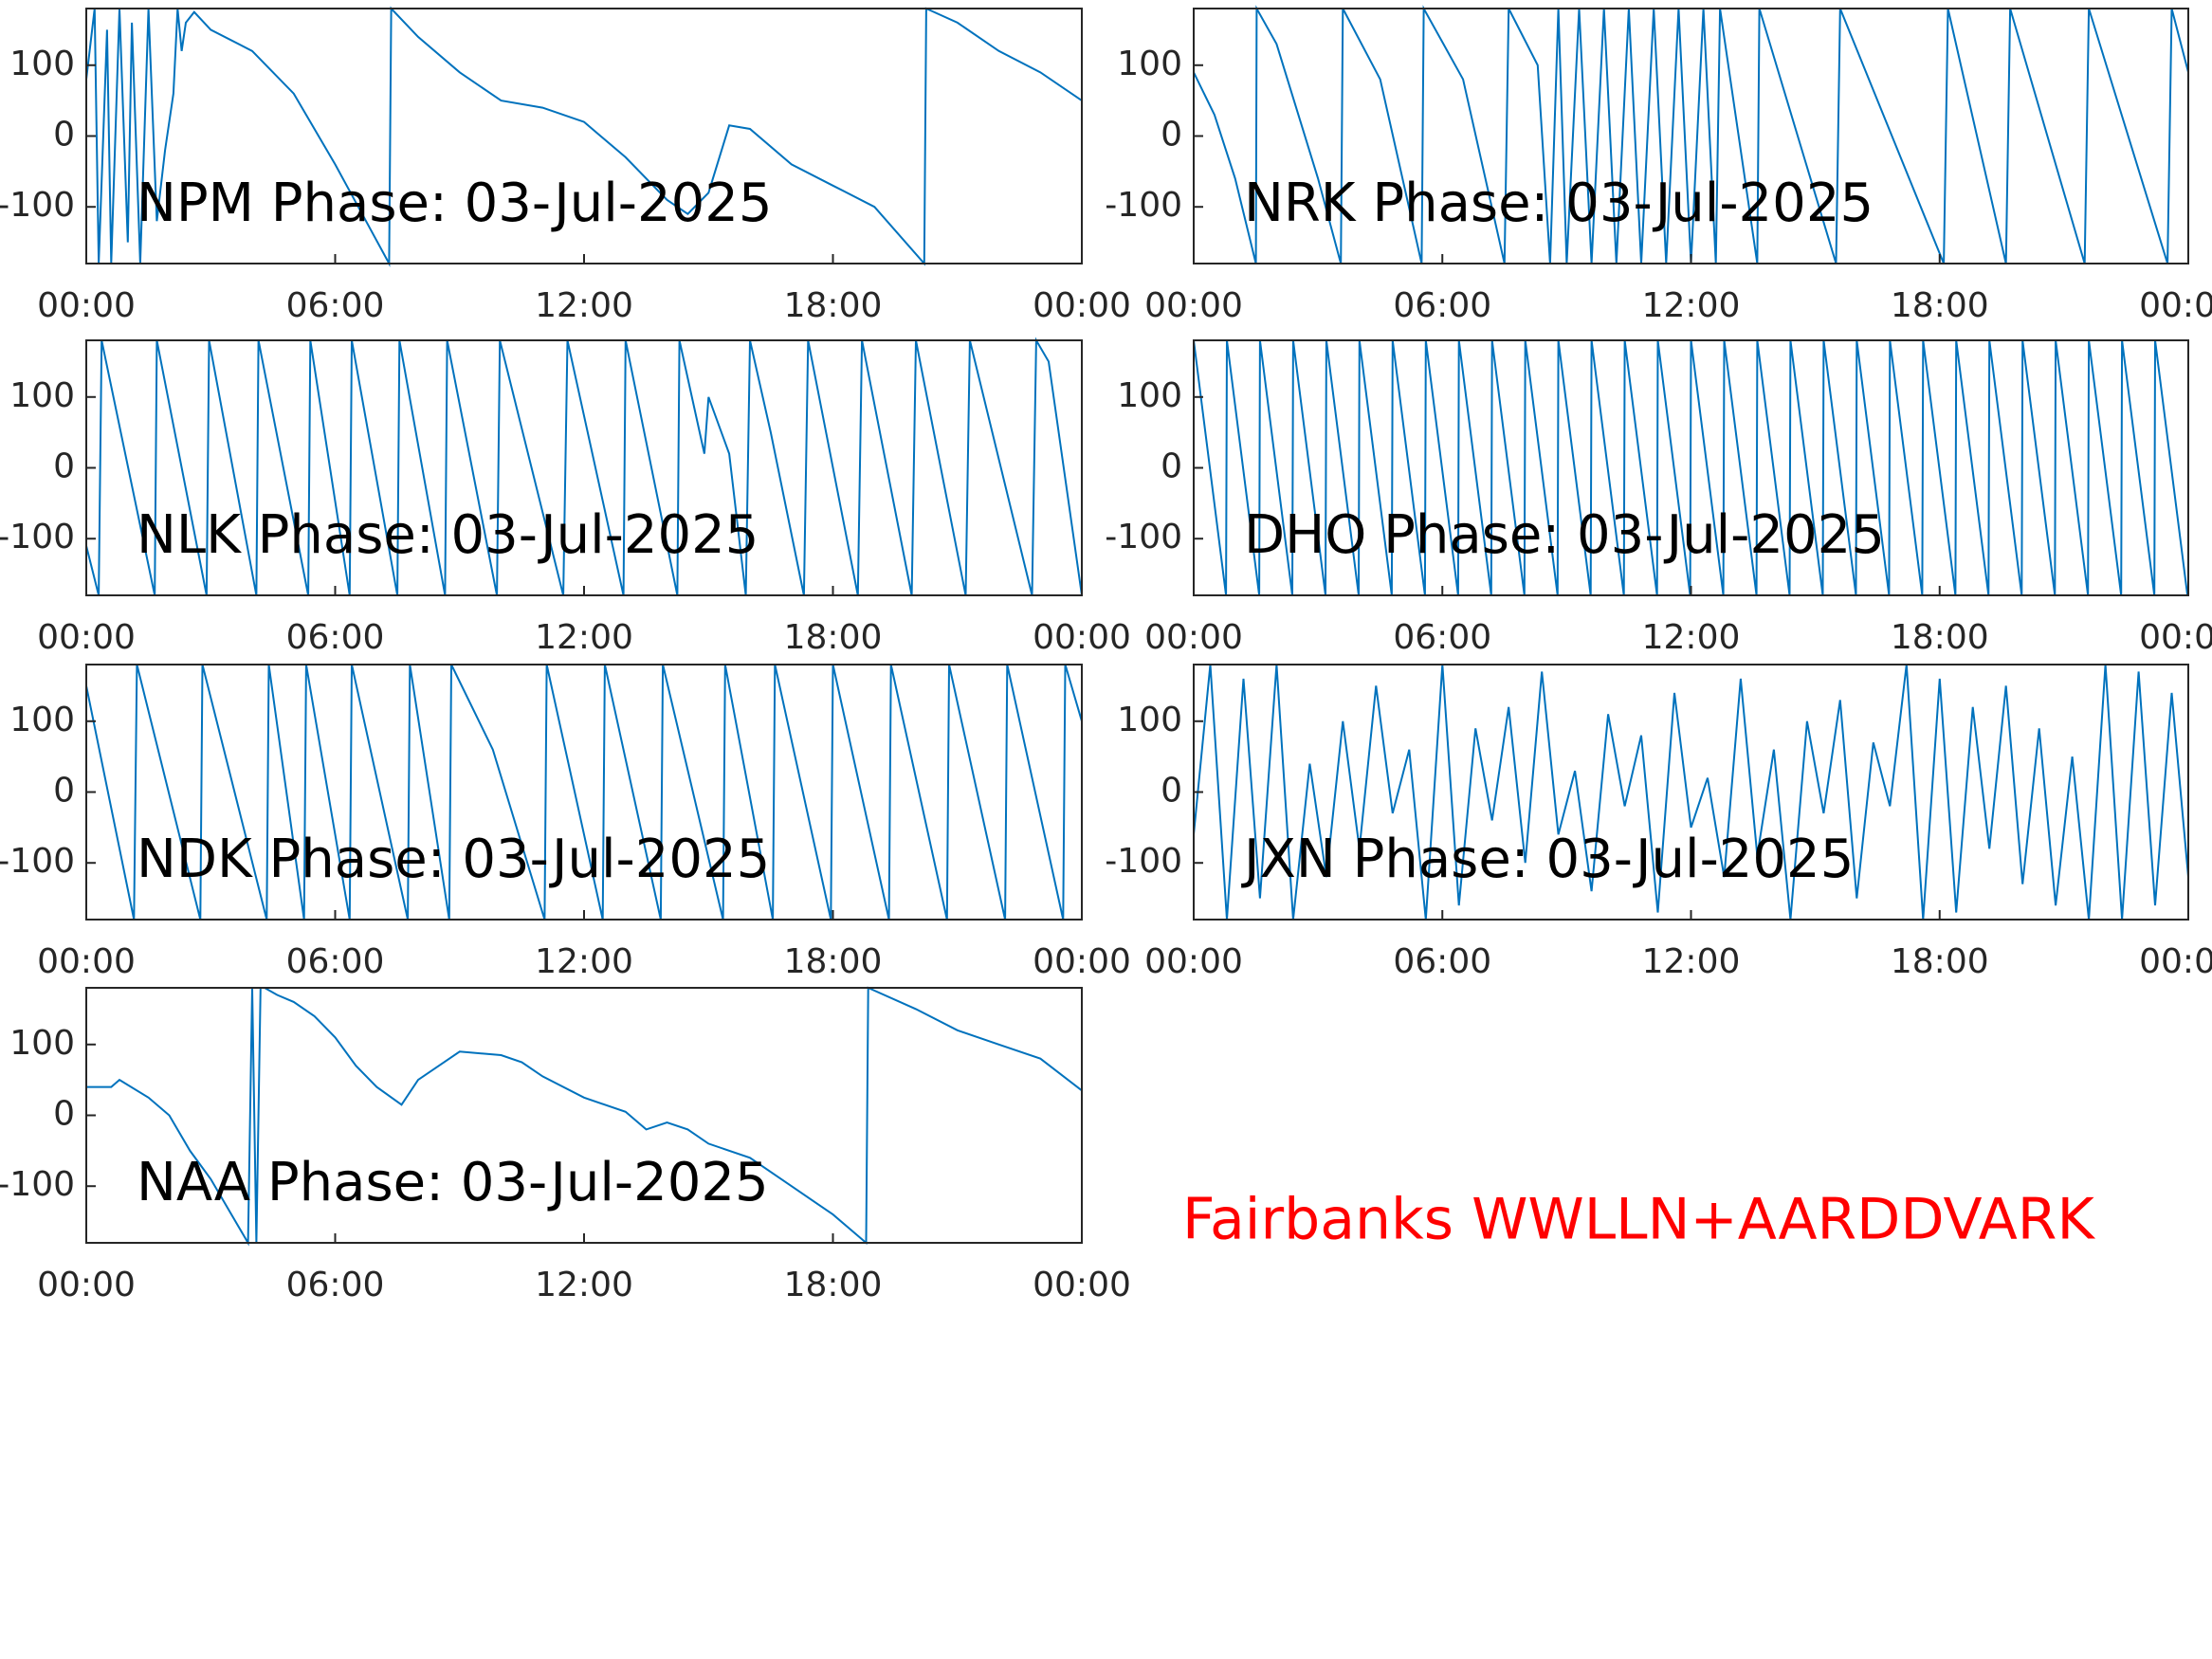 This screenshot has height=1659, width=2212. Describe the element at coordinates (455, 203) in the screenshot. I see `chart-title: NPM Phase: 03-Jul-2025` at that location.